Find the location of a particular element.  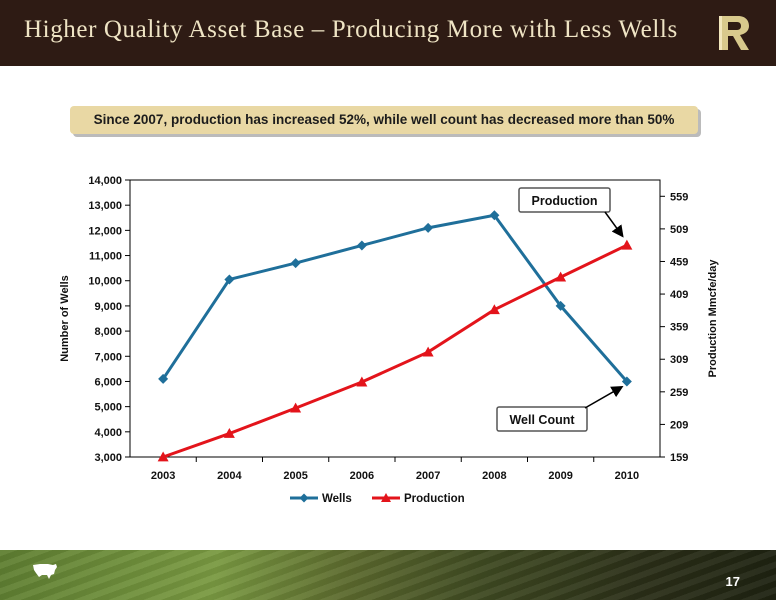

y2-tick-label: 459 is located at coordinates (679, 262).